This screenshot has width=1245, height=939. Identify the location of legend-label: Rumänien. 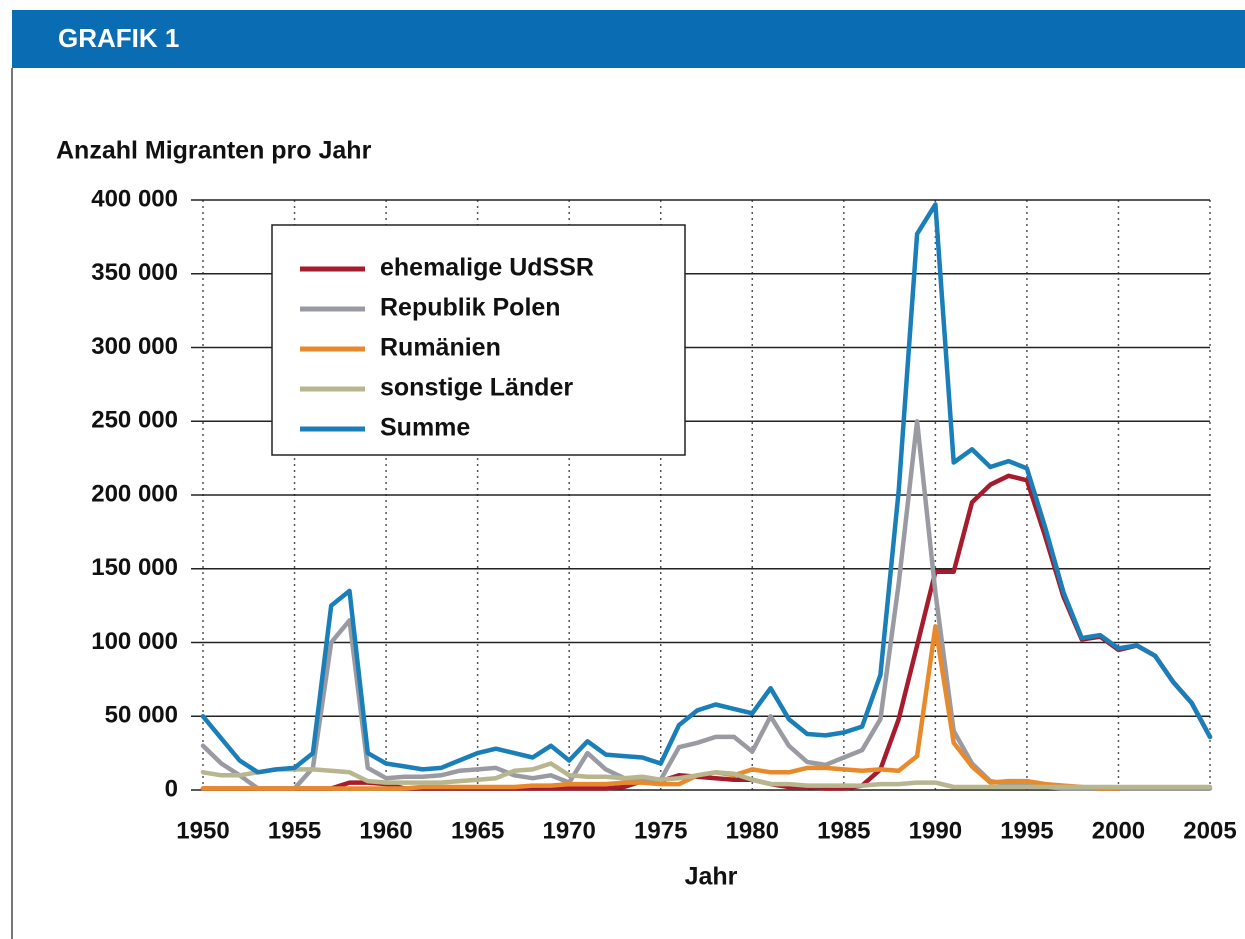
(440, 348).